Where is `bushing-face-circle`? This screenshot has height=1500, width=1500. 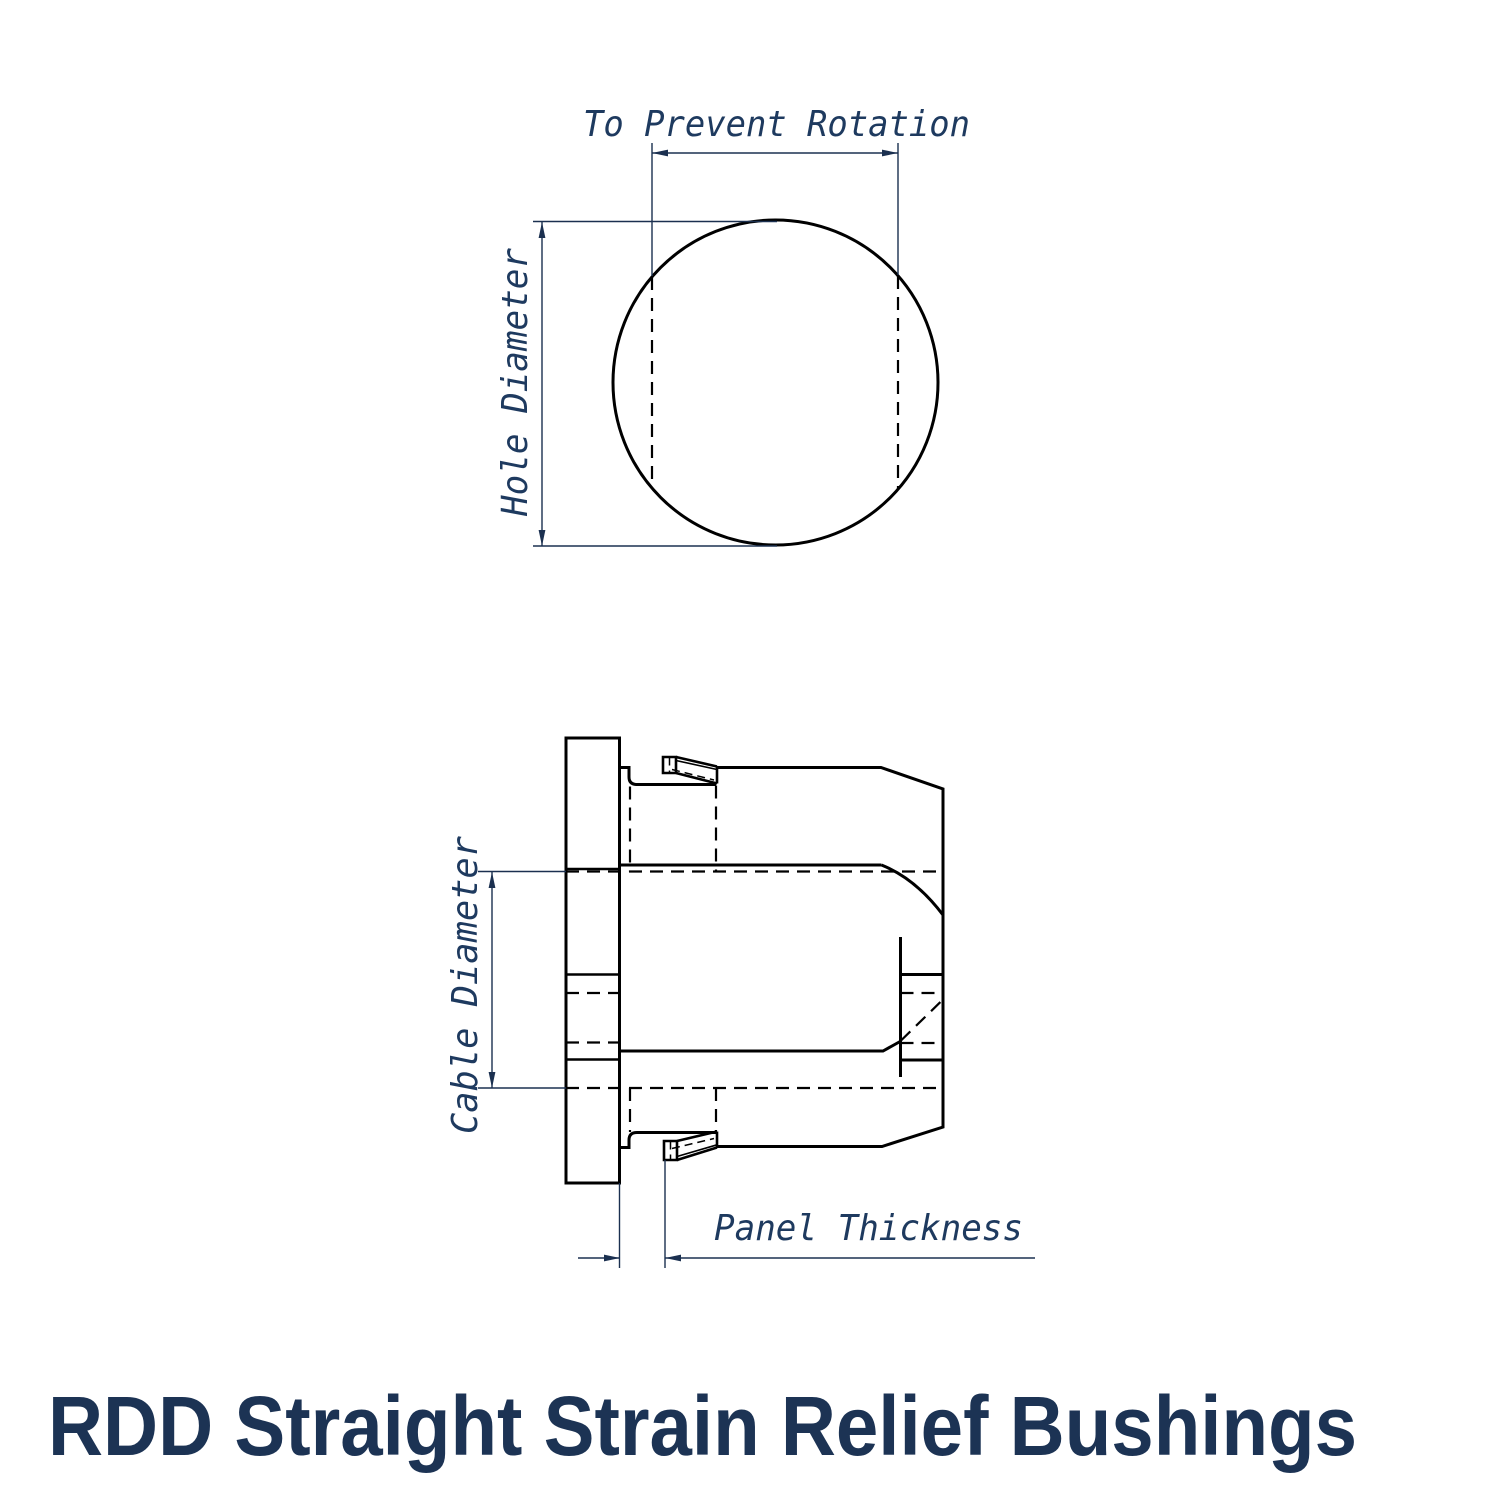 bushing-face-circle is located at coordinates (775, 382).